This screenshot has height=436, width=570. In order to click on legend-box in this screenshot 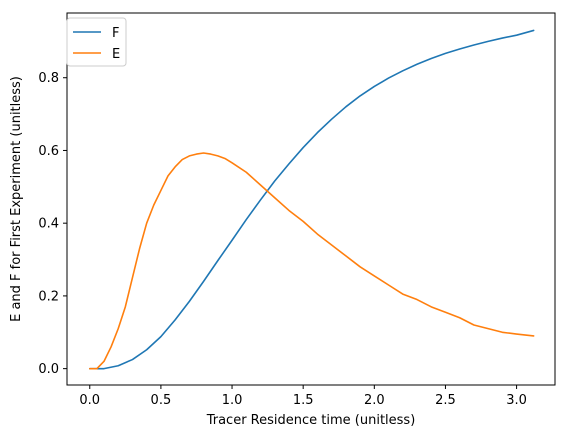, I will do `click(96, 42)`.